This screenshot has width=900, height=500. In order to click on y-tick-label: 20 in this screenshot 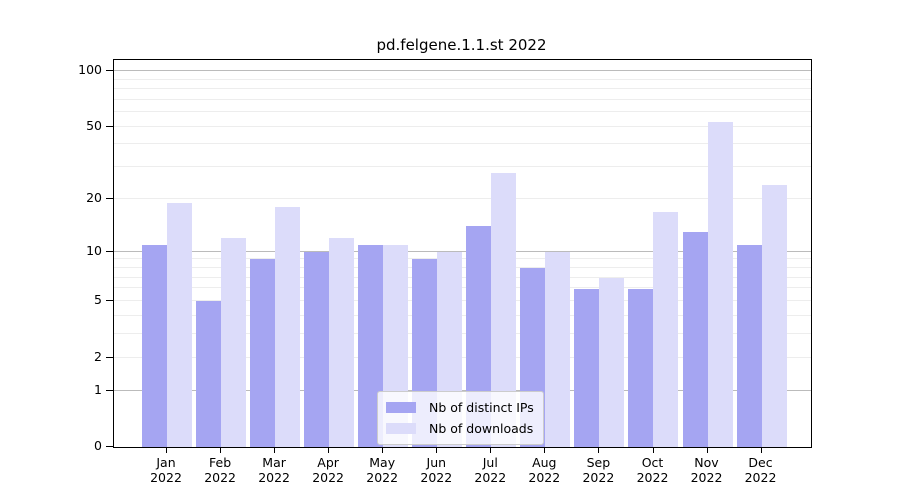, I will do `click(94, 197)`.